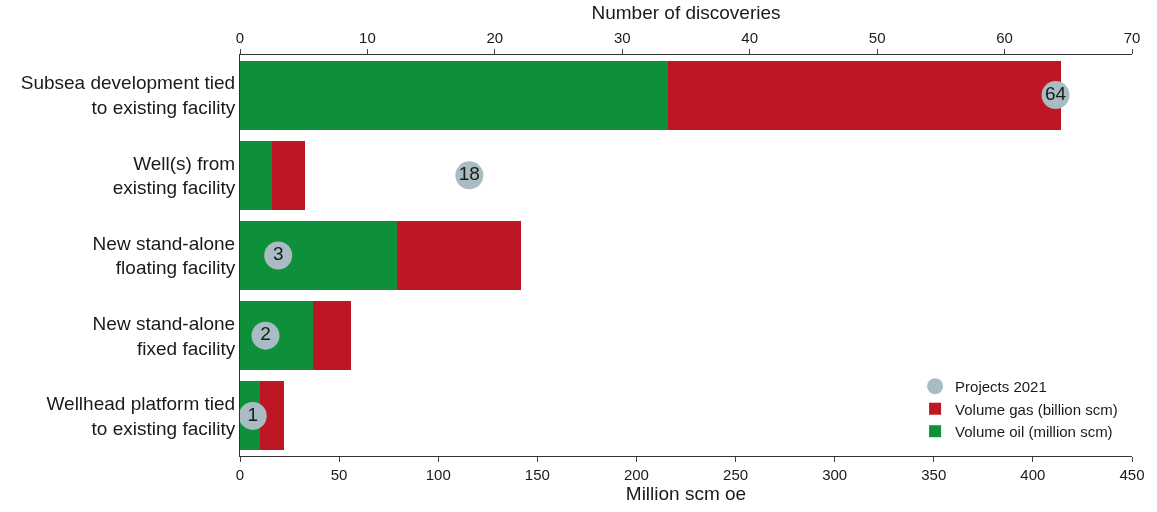 The height and width of the screenshot is (512, 1157). What do you see at coordinates (537, 474) in the screenshot?
I see `x-tick-label: 150` at bounding box center [537, 474].